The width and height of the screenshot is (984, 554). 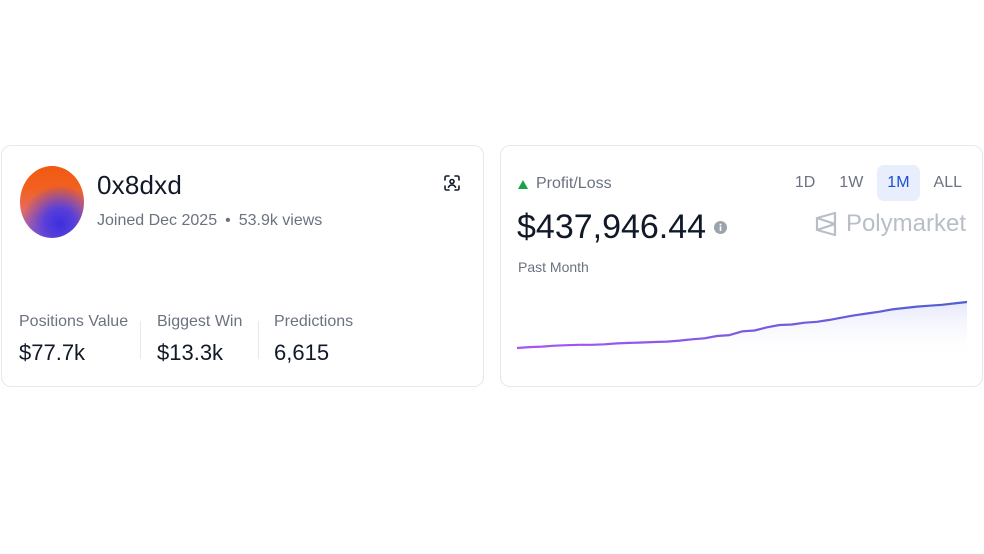 What do you see at coordinates (898, 183) in the screenshot?
I see `tab-1m: 1M` at bounding box center [898, 183].